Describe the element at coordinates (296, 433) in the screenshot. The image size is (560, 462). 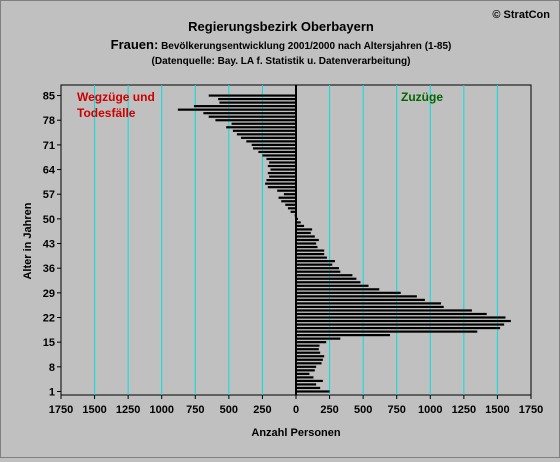
I see `x-axis-label: Anzahl Personen` at that location.